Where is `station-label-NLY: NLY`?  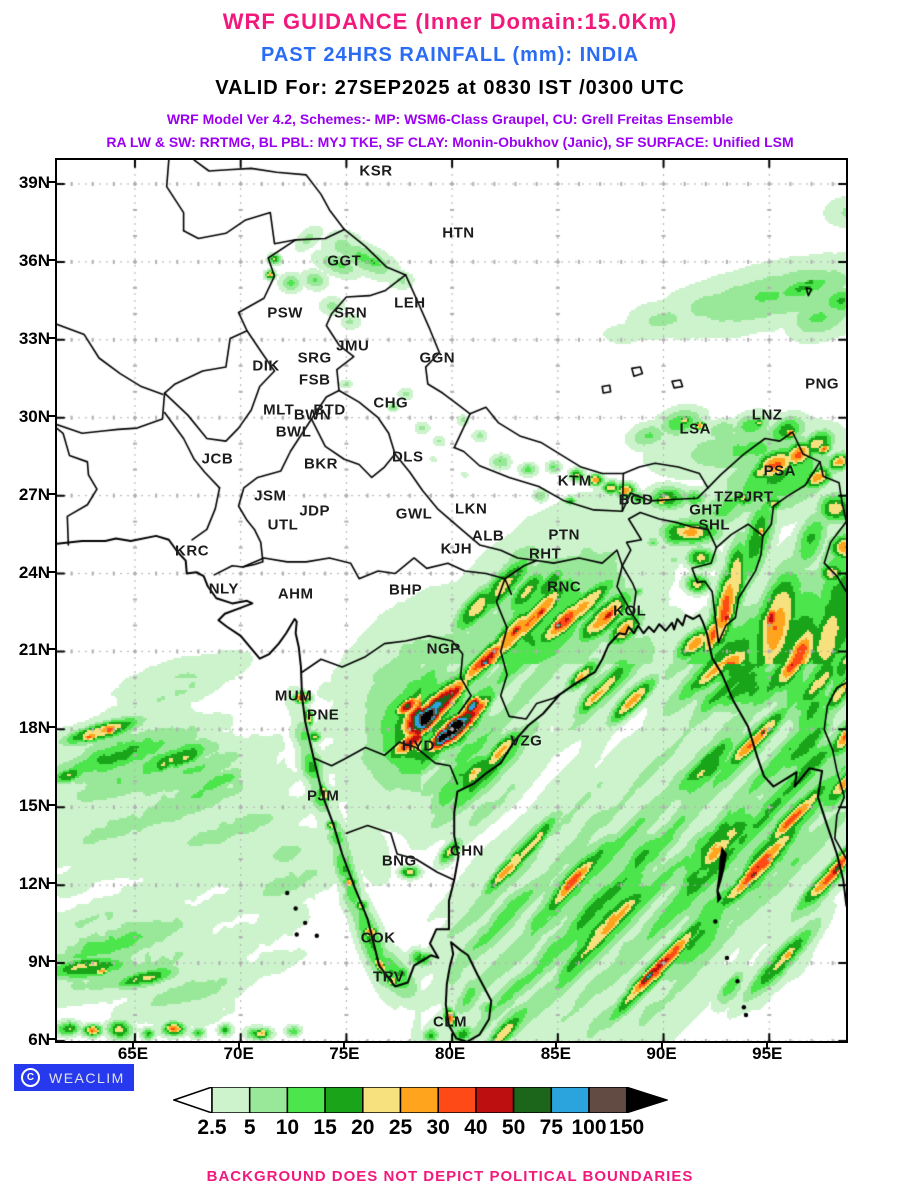 station-label-NLY: NLY is located at coordinates (223, 589).